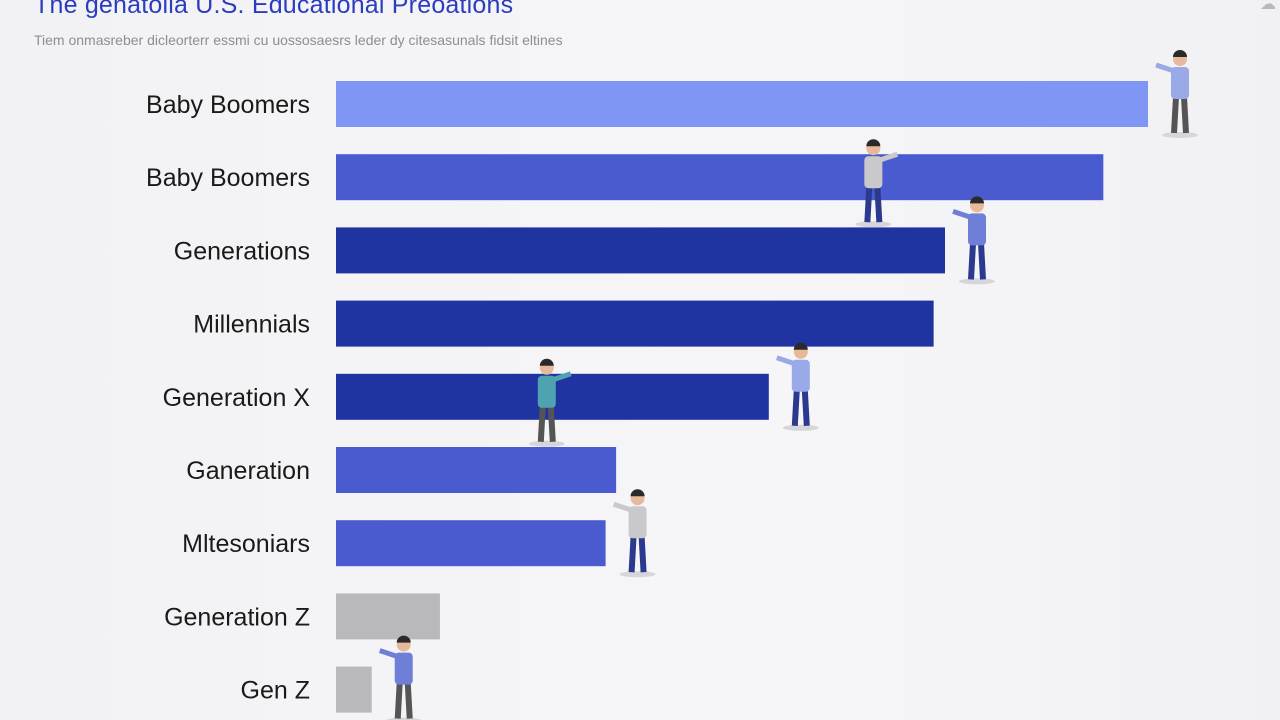 The image size is (1280, 720). I want to click on category-label-6: Mltesoniars, so click(246, 544).